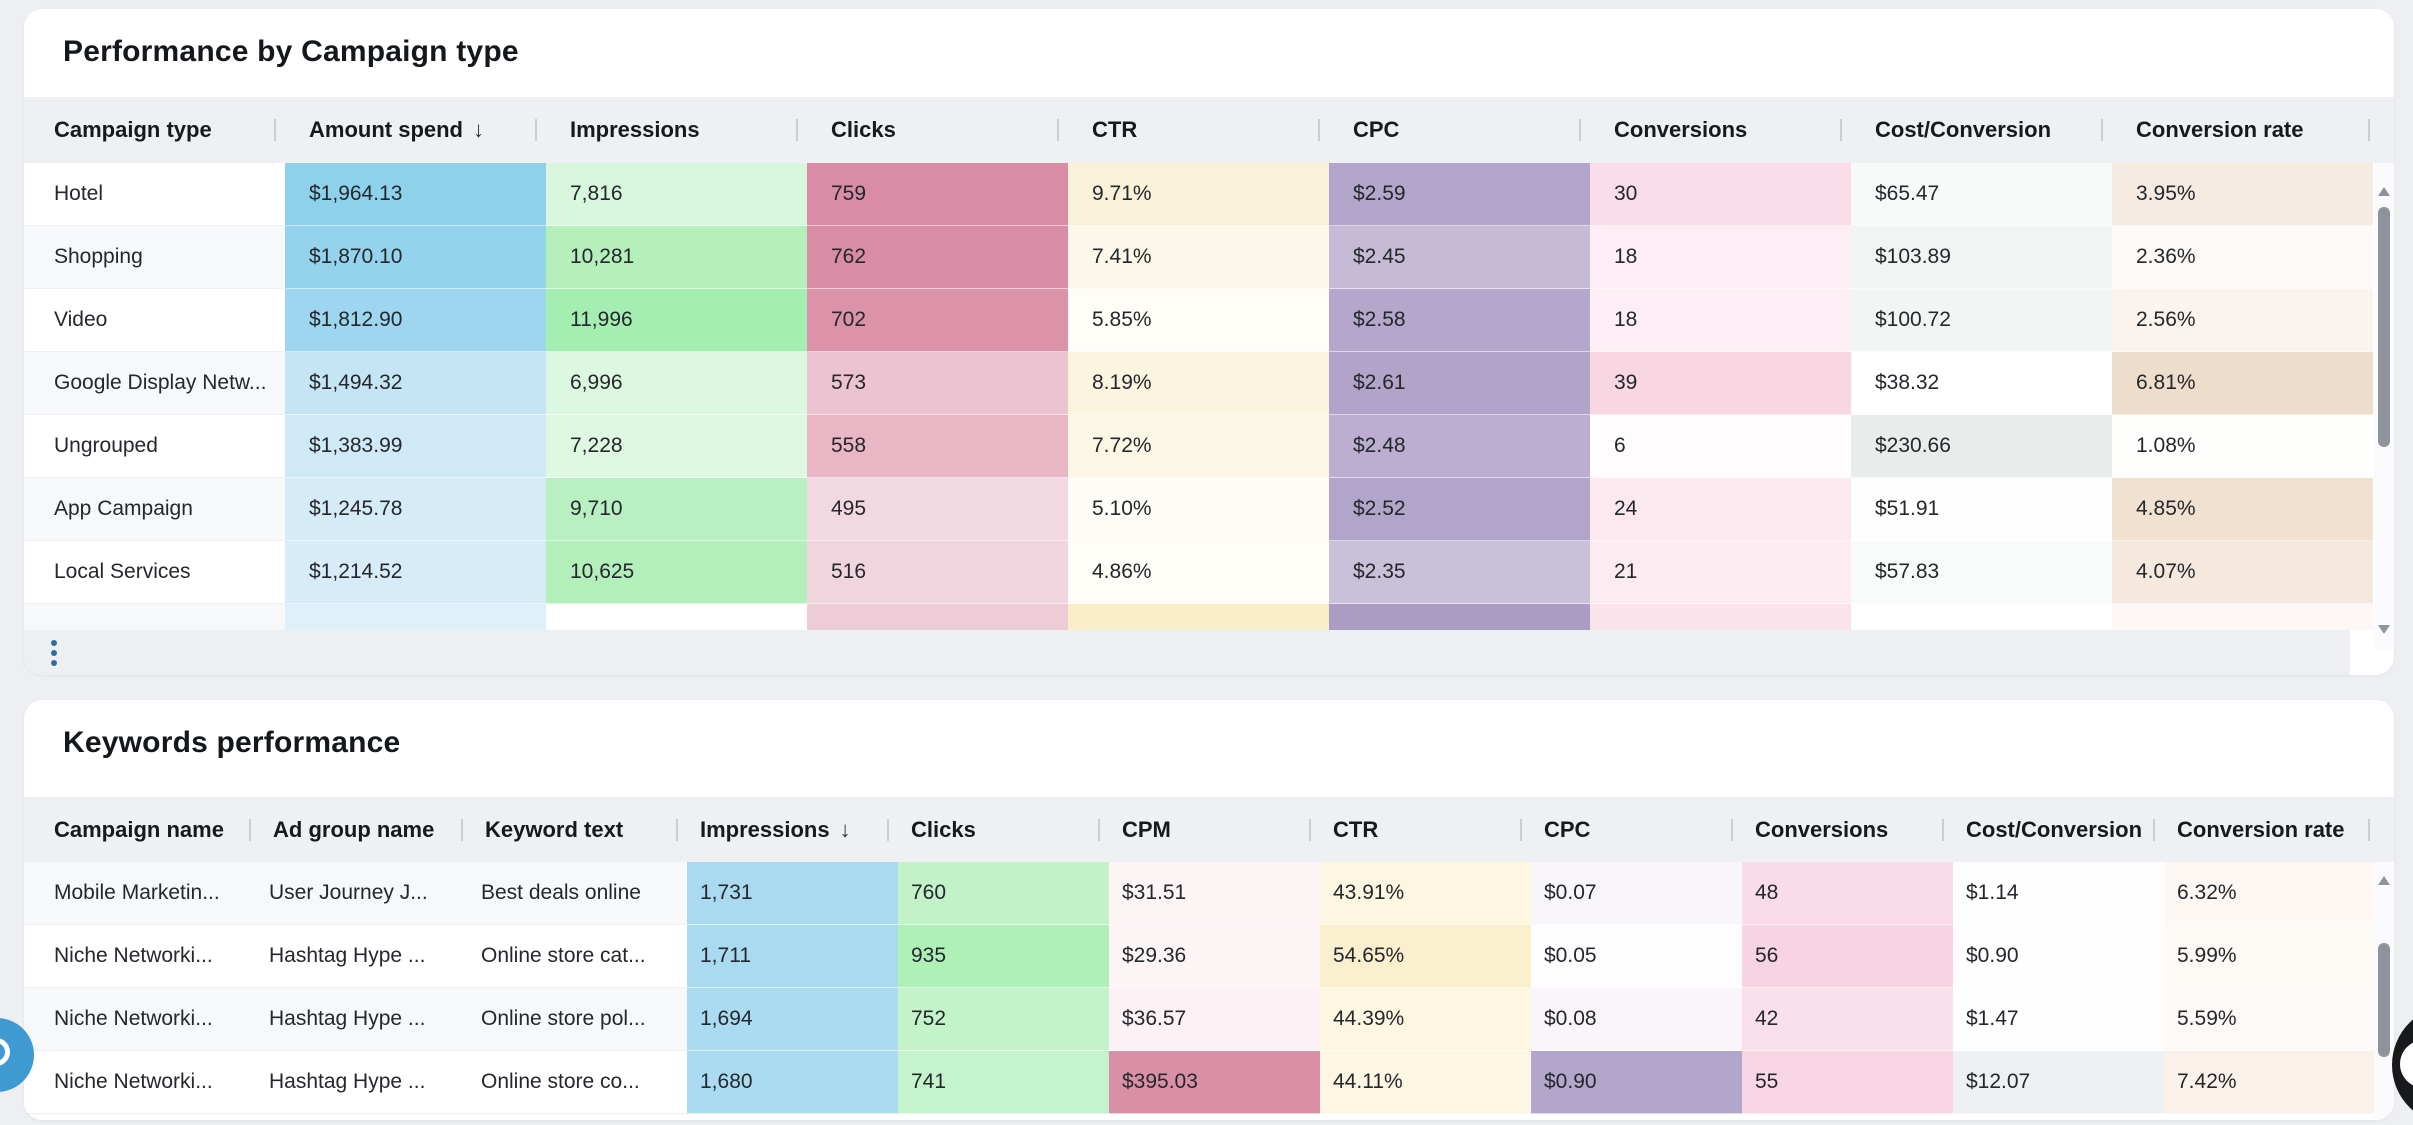 The width and height of the screenshot is (2413, 1125). What do you see at coordinates (5, 1052) in the screenshot?
I see `chat-icon` at bounding box center [5, 1052].